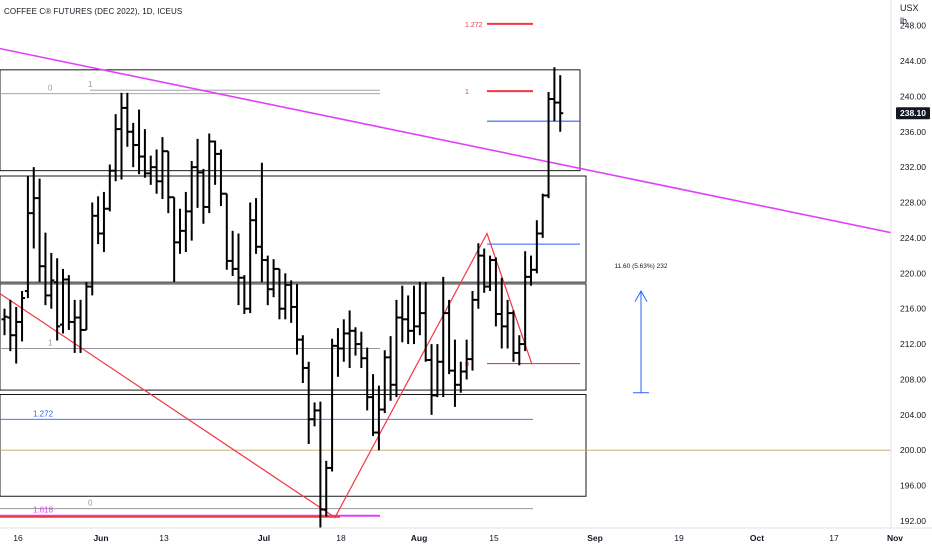 The width and height of the screenshot is (932, 550). Describe the element at coordinates (679, 538) in the screenshot. I see `time-tick-label: 19` at that location.